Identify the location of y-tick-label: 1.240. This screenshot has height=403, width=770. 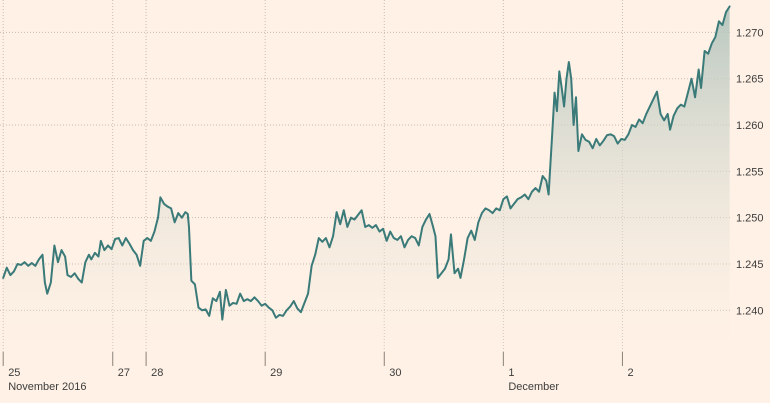
(750, 311).